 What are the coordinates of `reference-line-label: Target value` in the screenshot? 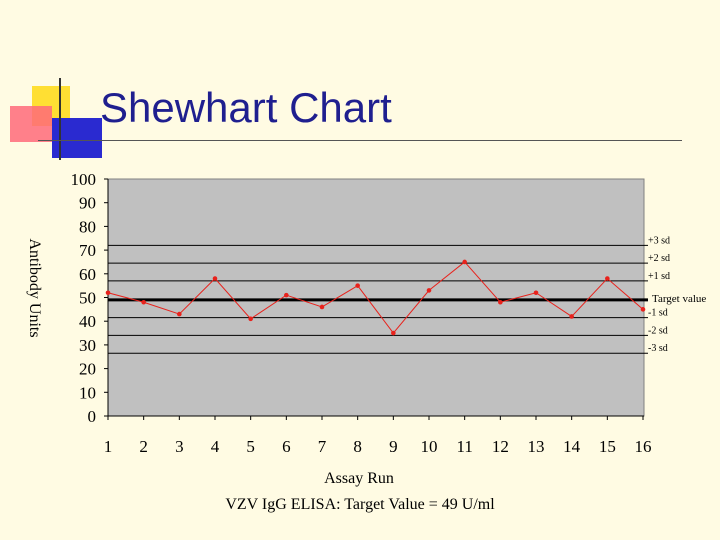 It's located at (679, 299).